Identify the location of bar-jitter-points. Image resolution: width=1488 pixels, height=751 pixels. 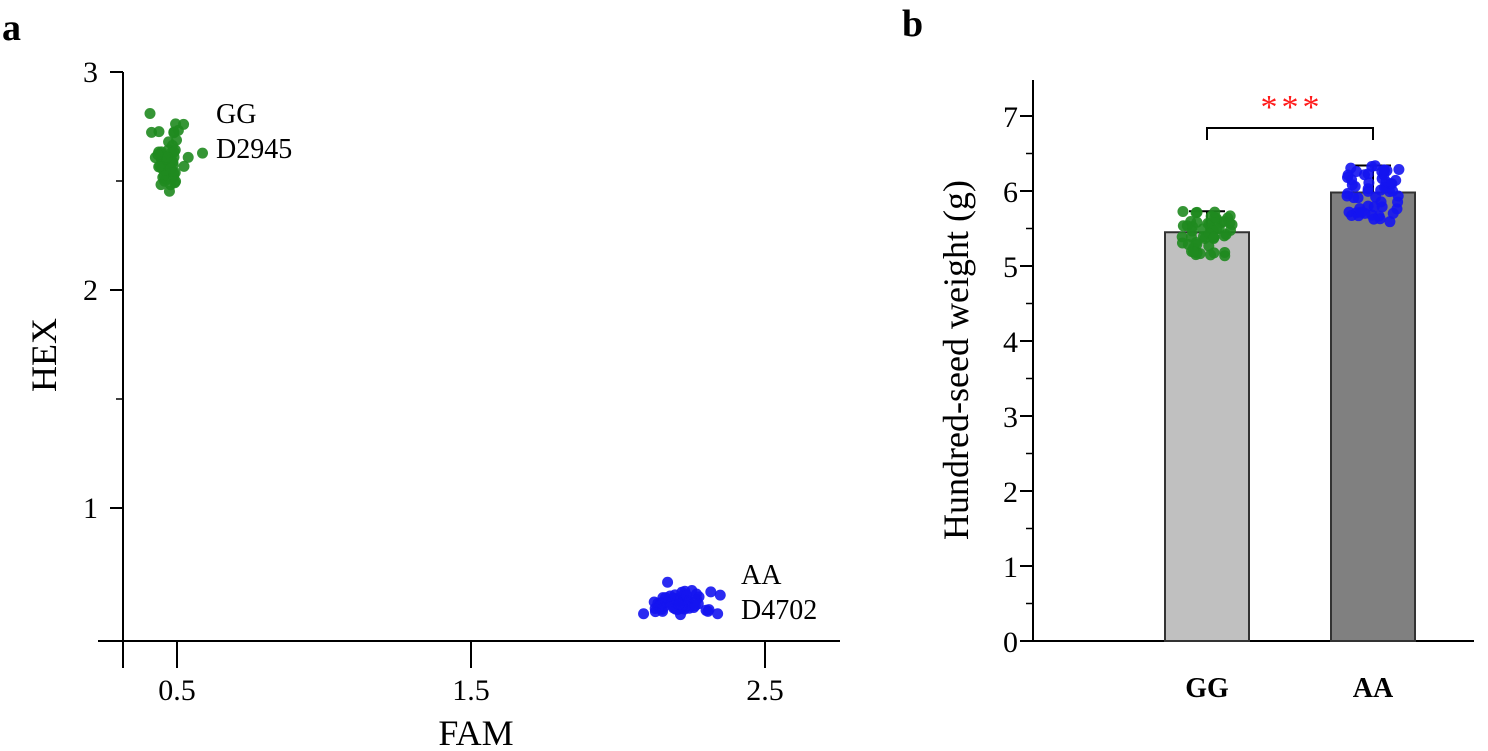
(1290, 211).